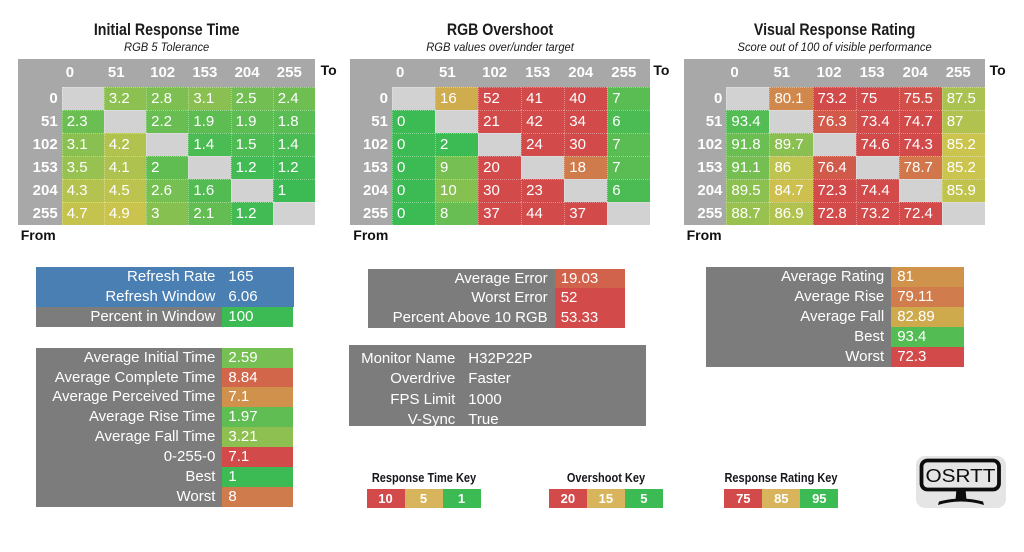 This screenshot has height=552, width=1024. Describe the element at coordinates (961, 475) in the screenshot. I see `svg-text: OSRTT` at that location.